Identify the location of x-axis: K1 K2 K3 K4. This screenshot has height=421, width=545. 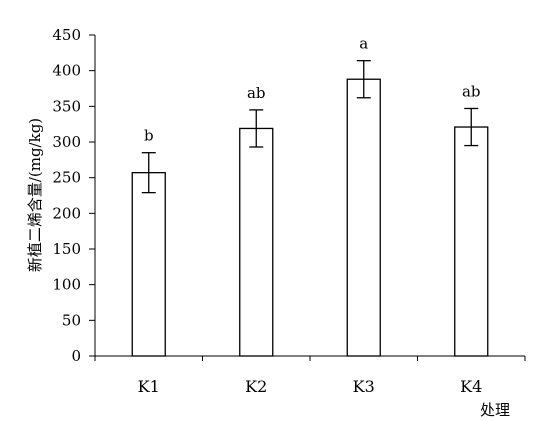
(310, 375).